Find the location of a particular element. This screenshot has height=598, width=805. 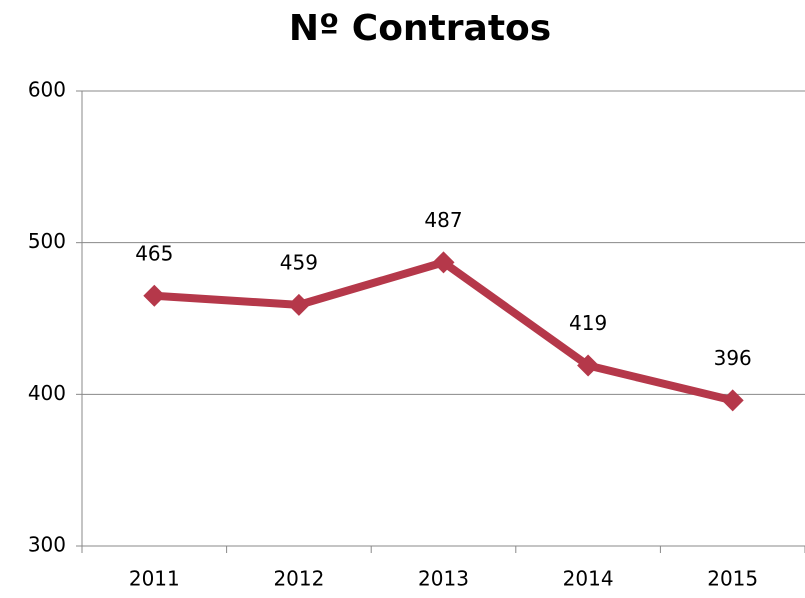

y-tick-label: 400 is located at coordinates (47, 393).